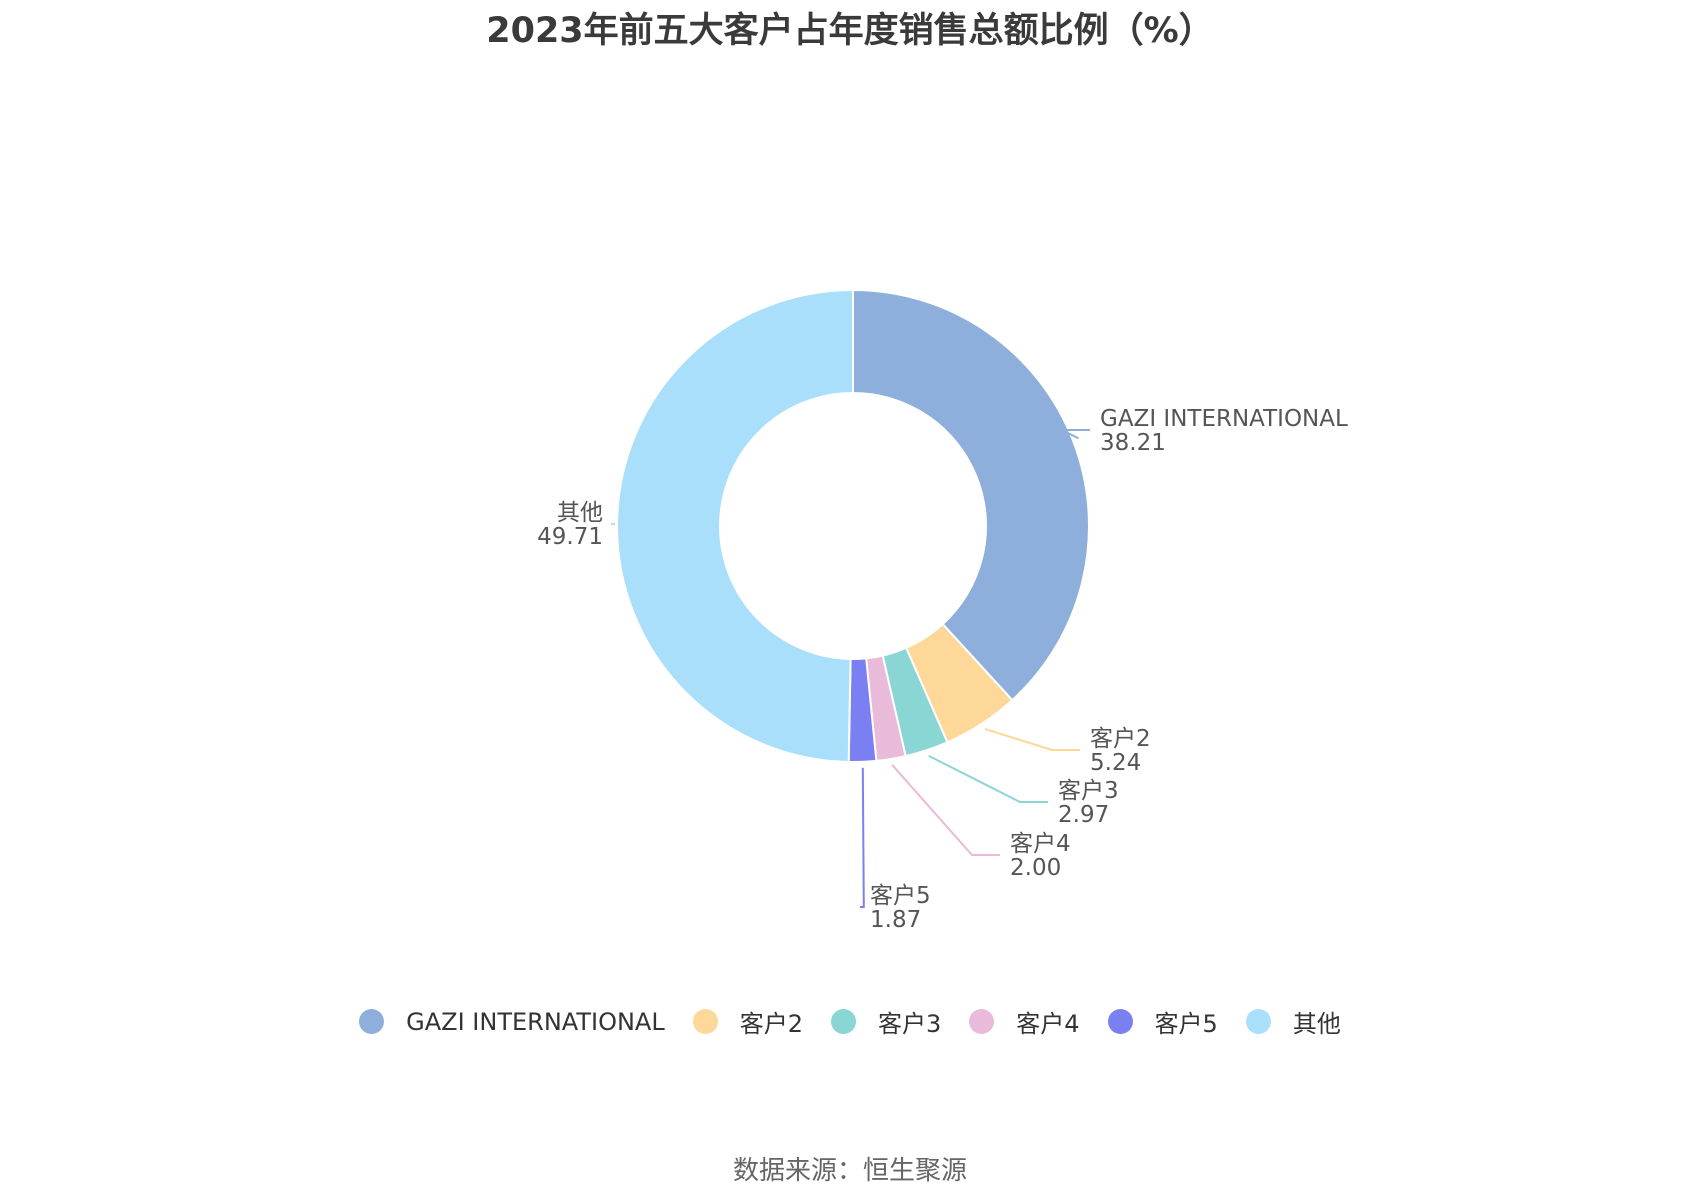  I want to click on slice-label: 客户5, so click(900, 896).